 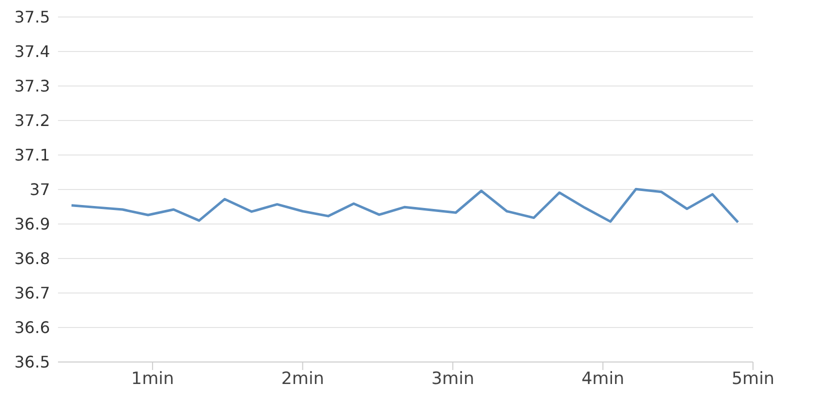 I want to click on y-tick-label: 37.5, so click(x=32, y=17).